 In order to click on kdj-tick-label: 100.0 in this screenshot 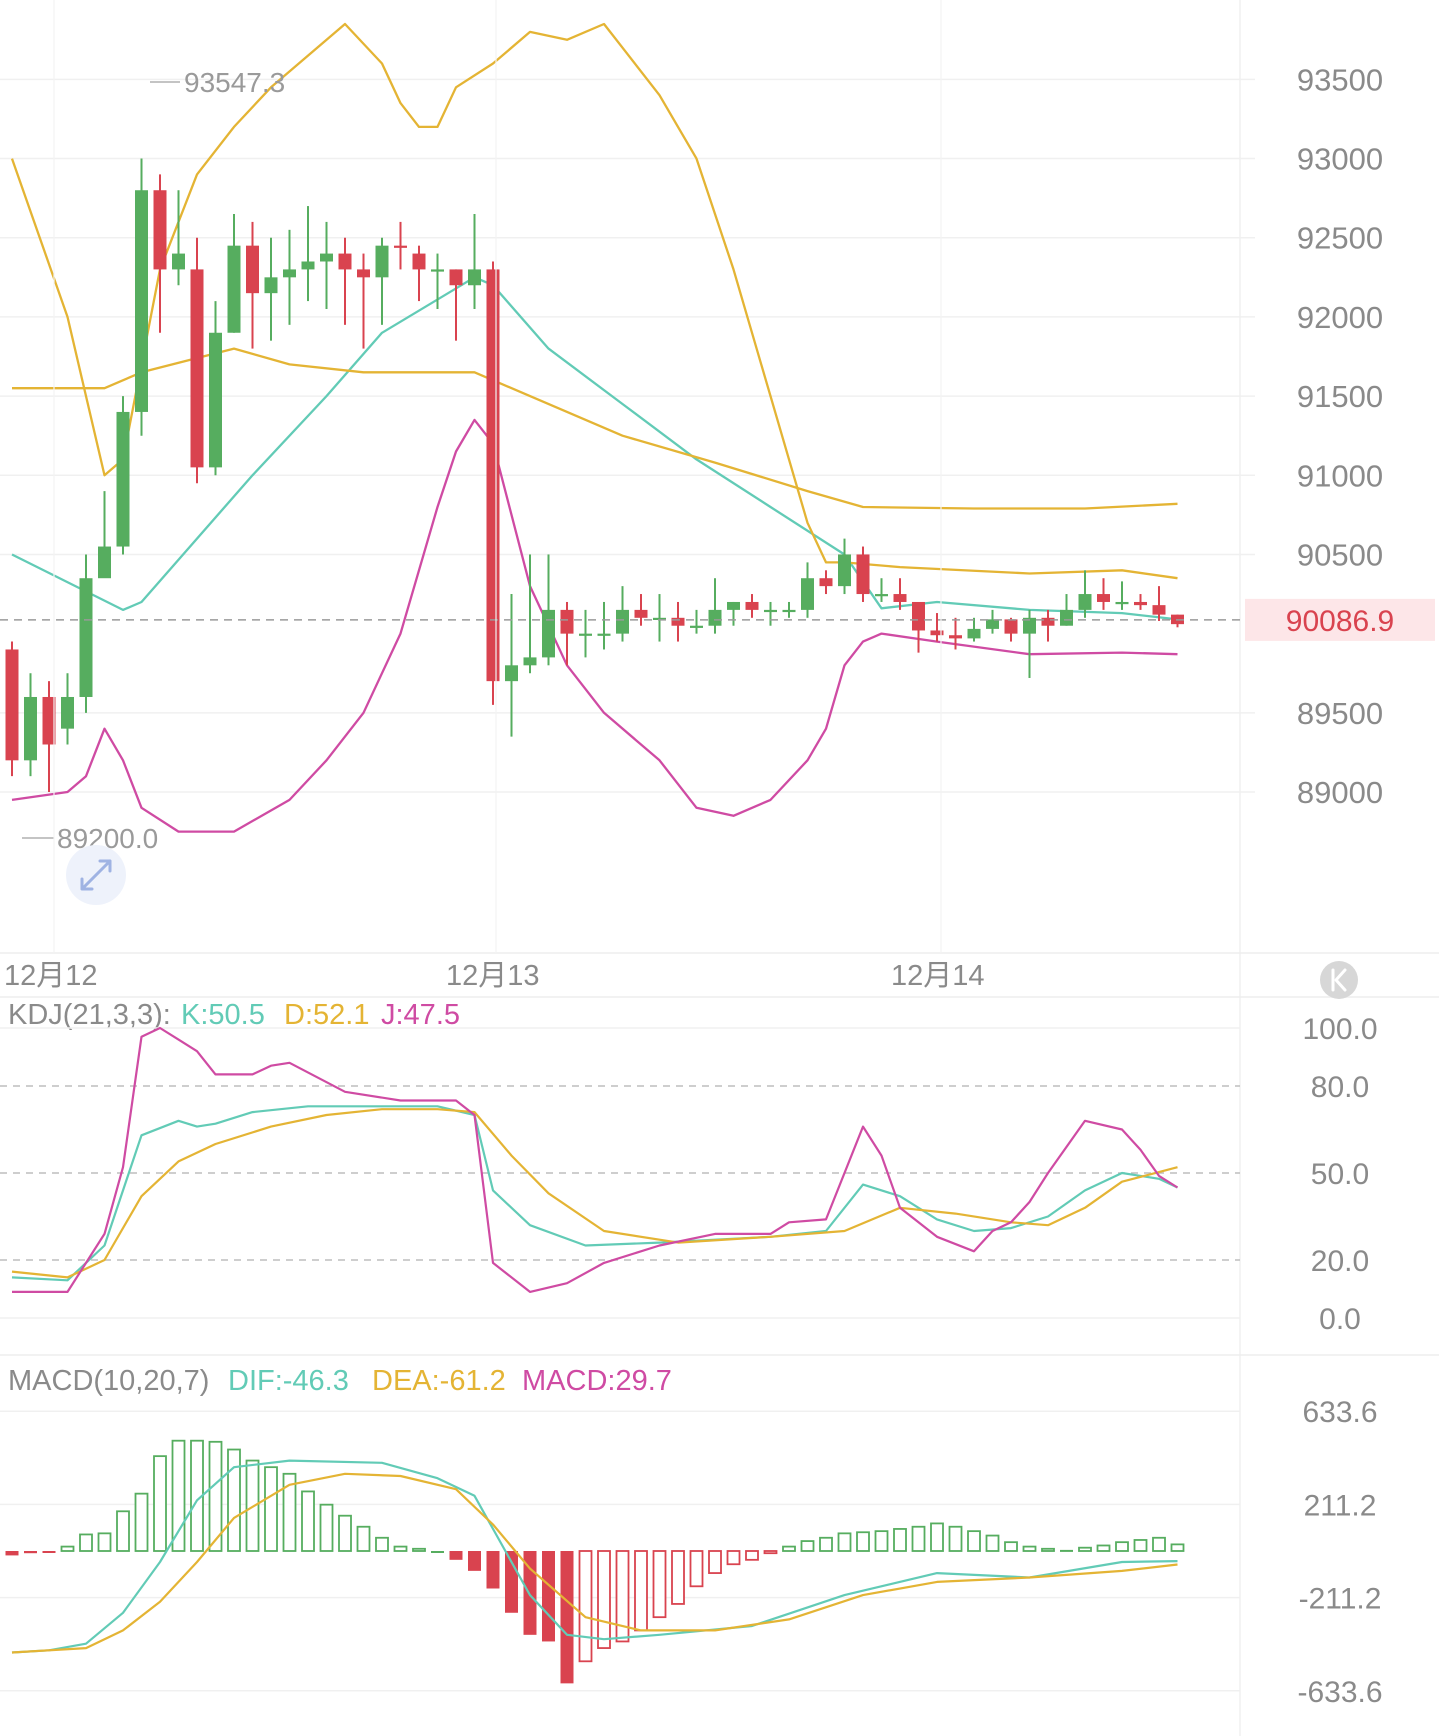, I will do `click(1339, 1029)`.